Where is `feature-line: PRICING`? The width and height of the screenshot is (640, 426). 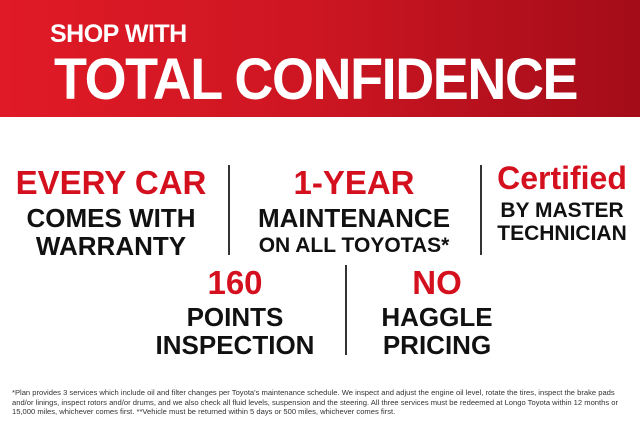 feature-line: PRICING is located at coordinates (437, 345).